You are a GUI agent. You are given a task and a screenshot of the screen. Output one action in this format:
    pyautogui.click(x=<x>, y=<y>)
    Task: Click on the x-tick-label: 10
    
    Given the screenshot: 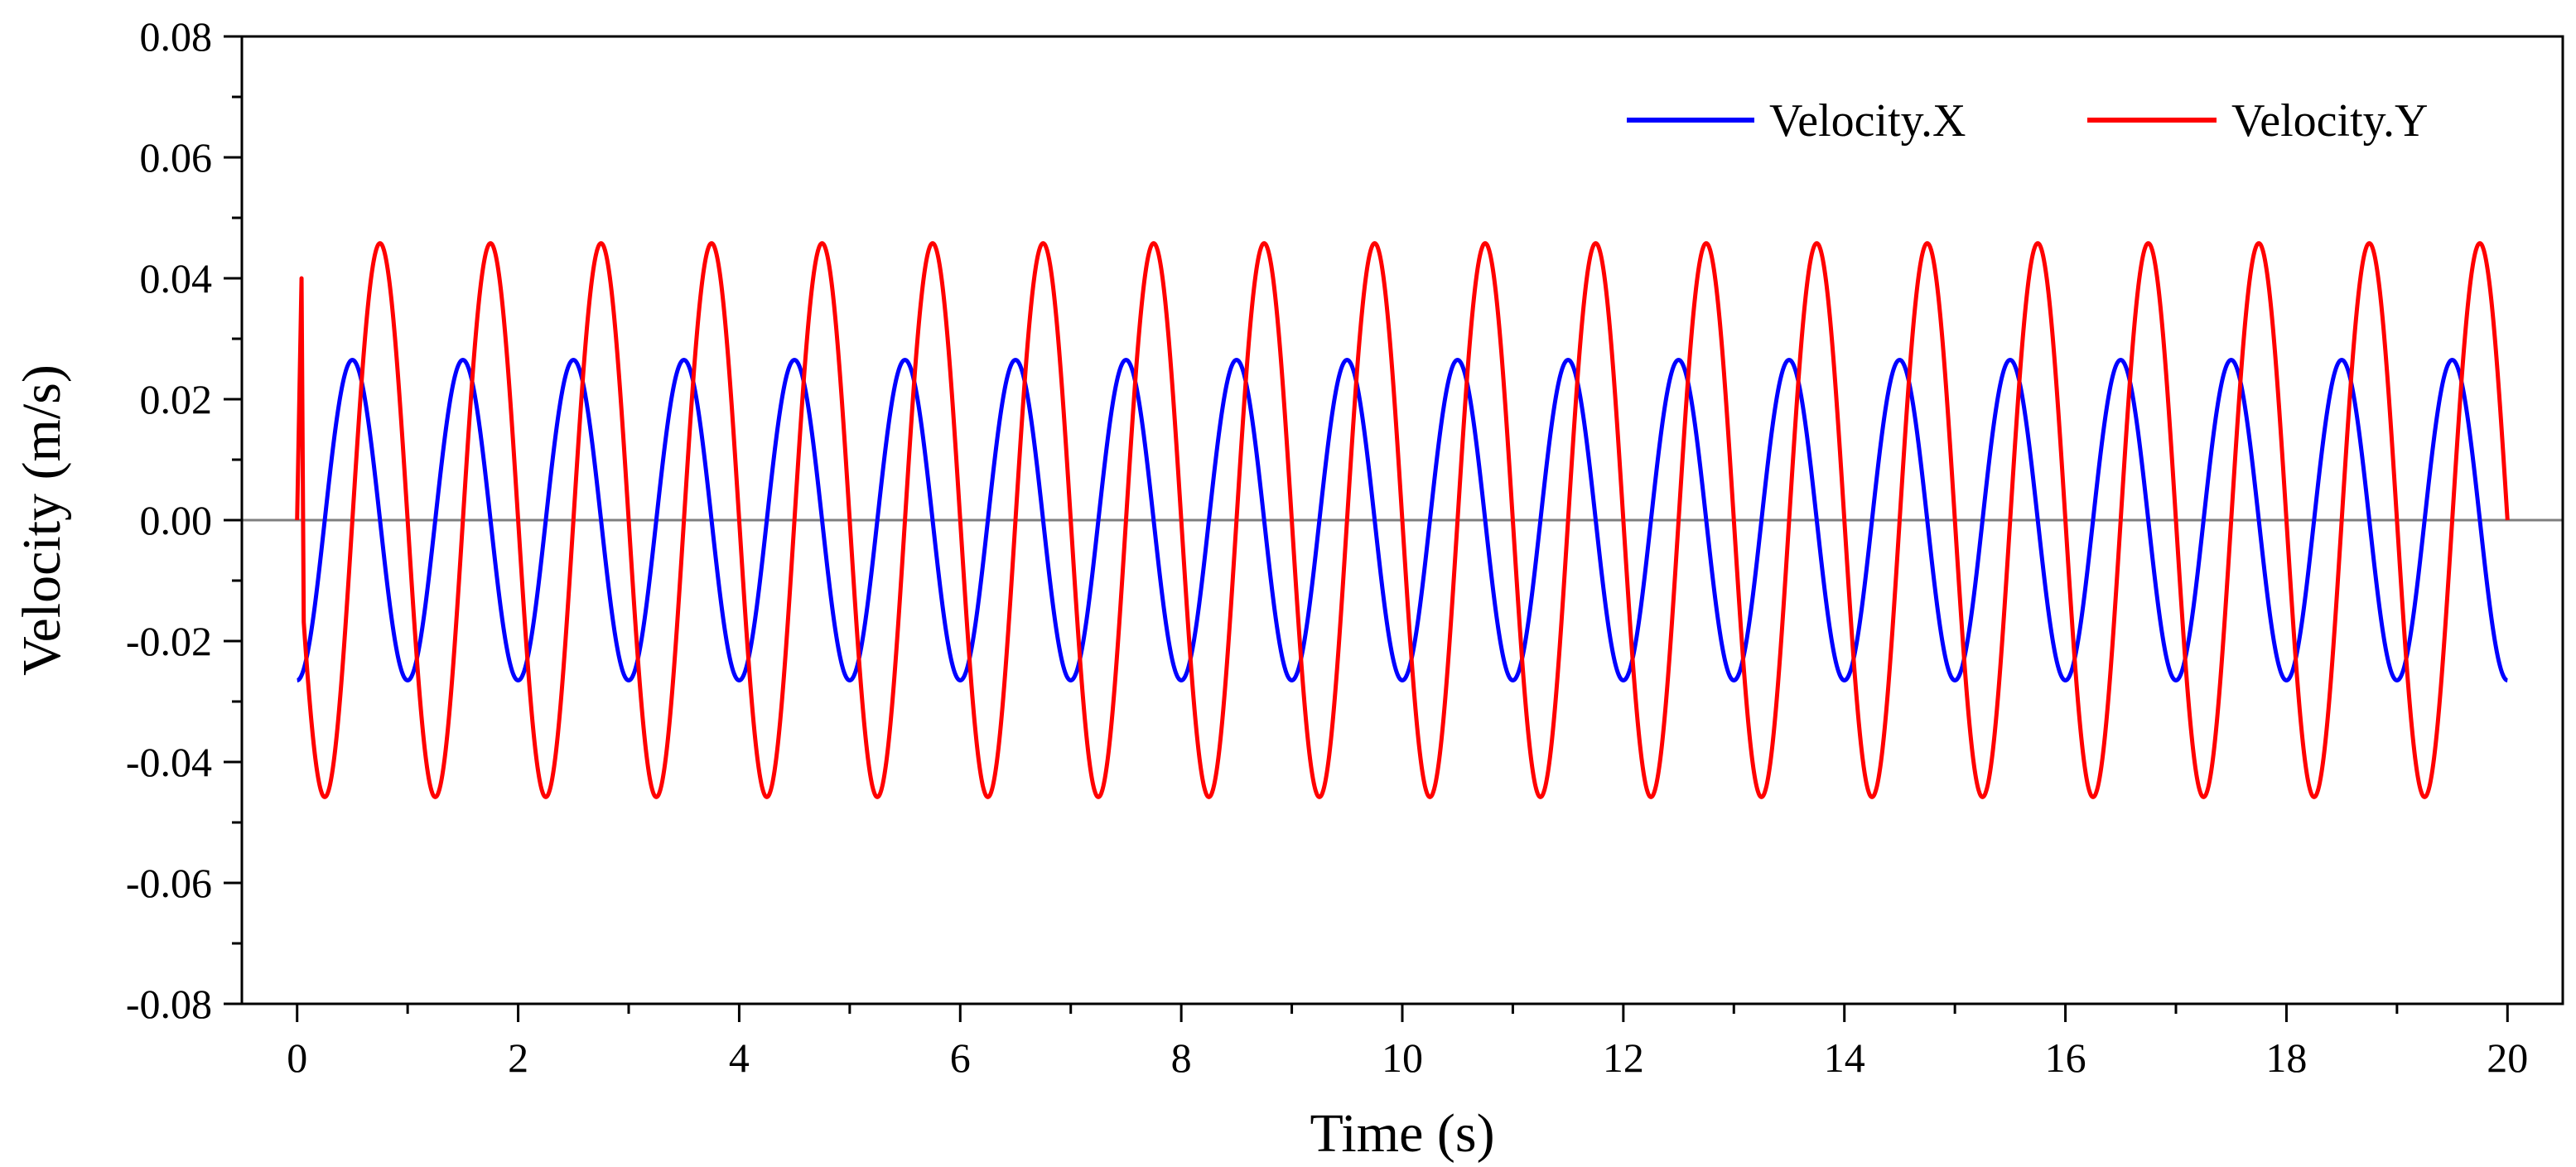 What is the action you would take?
    pyautogui.click(x=1403, y=1057)
    